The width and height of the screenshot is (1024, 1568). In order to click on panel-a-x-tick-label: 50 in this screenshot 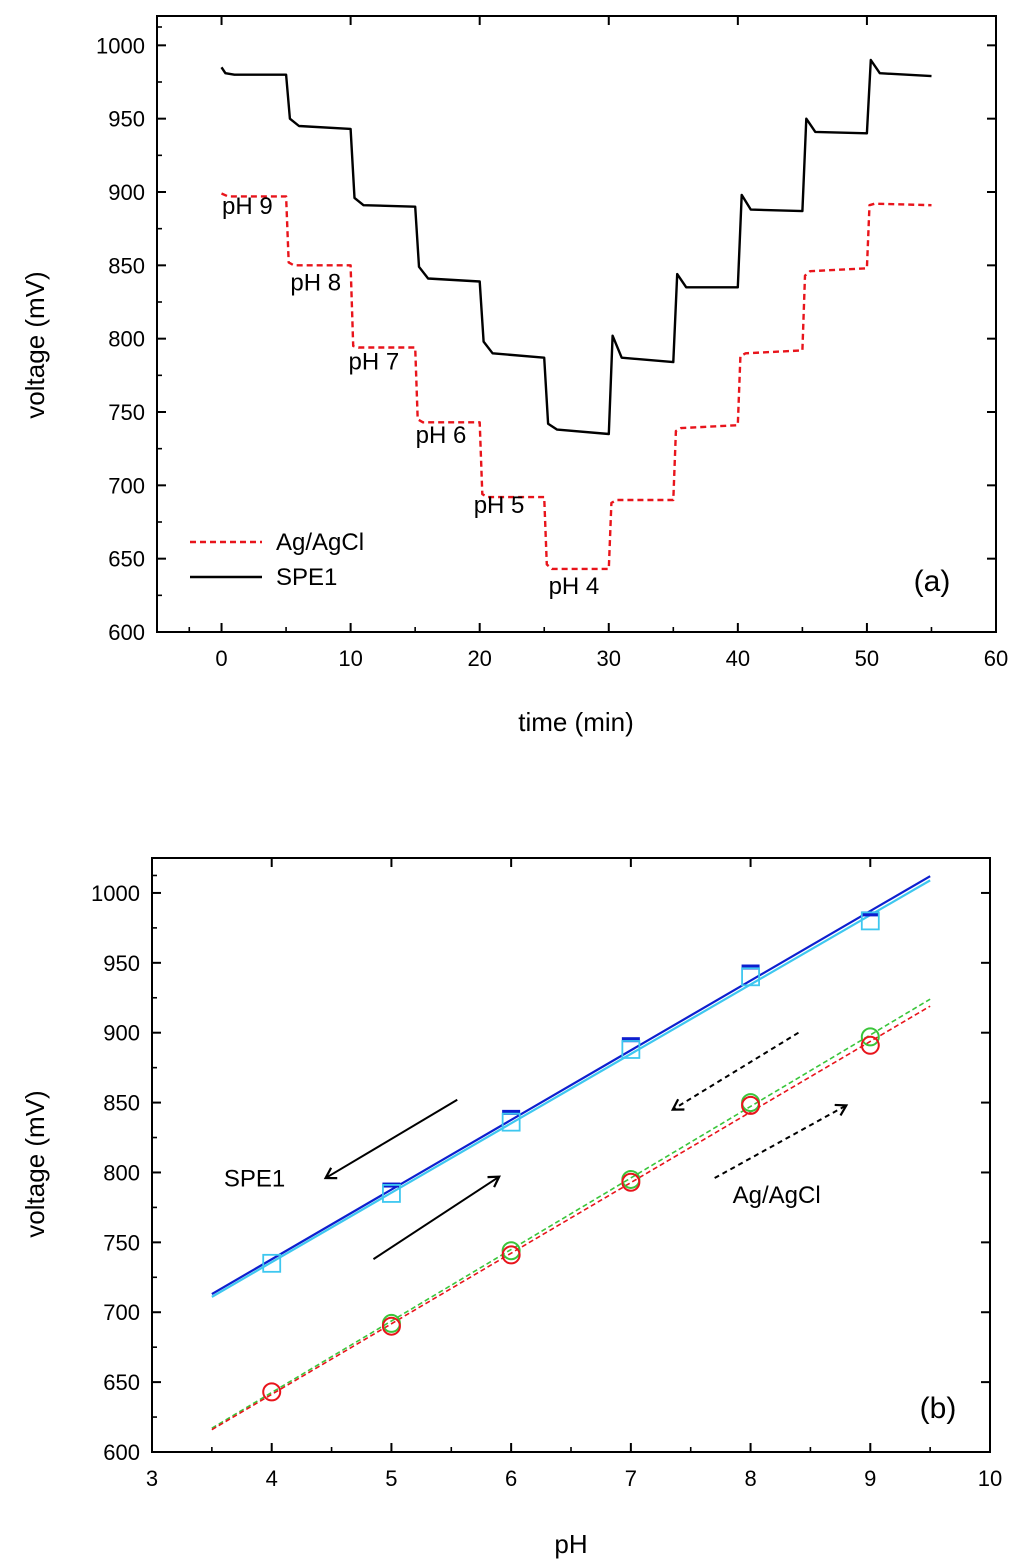, I will do `click(867, 658)`.